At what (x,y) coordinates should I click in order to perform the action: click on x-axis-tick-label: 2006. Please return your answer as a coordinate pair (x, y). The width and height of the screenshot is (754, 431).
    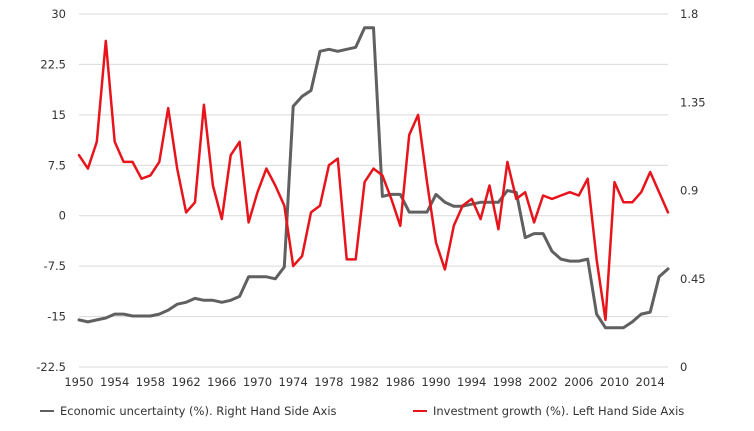
    Looking at the image, I should click on (578, 382).